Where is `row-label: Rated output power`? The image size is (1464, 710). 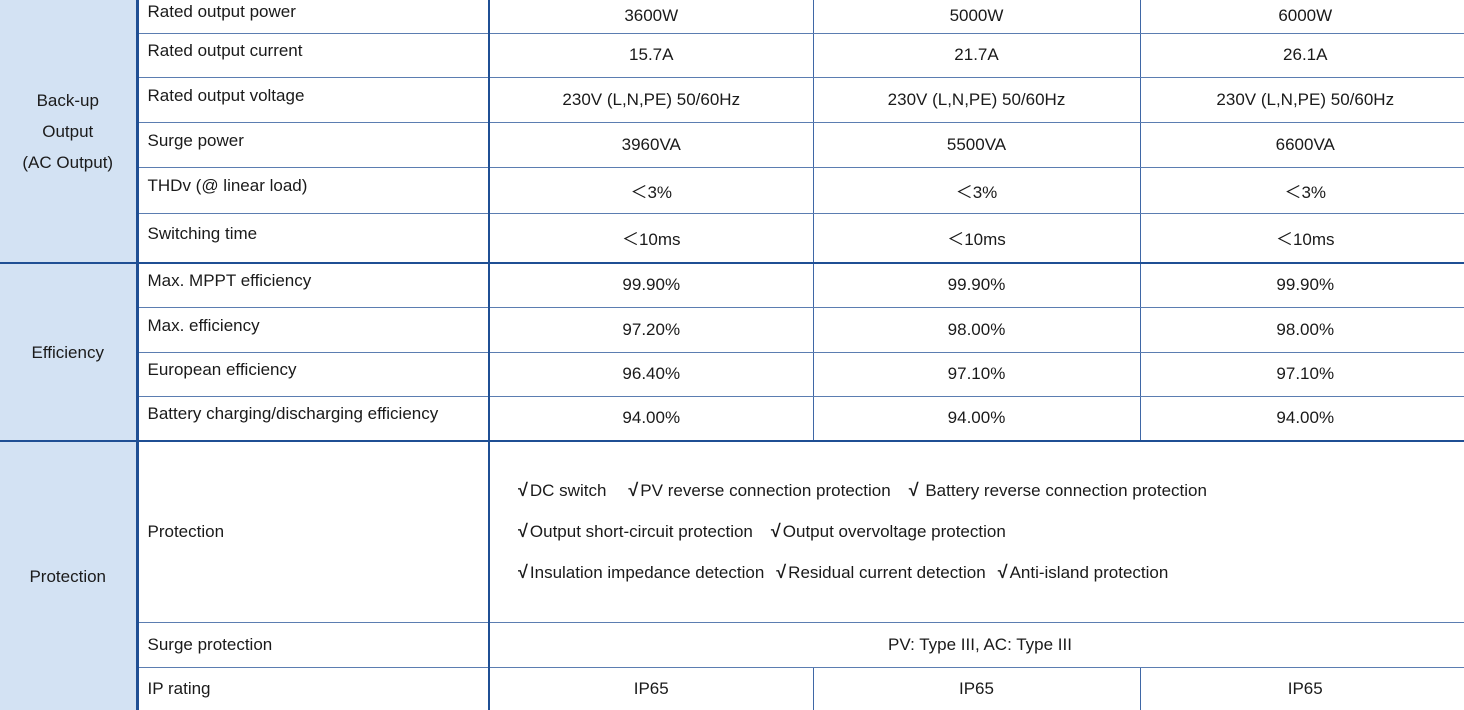
row-label: Rated output power is located at coordinates (313, 17).